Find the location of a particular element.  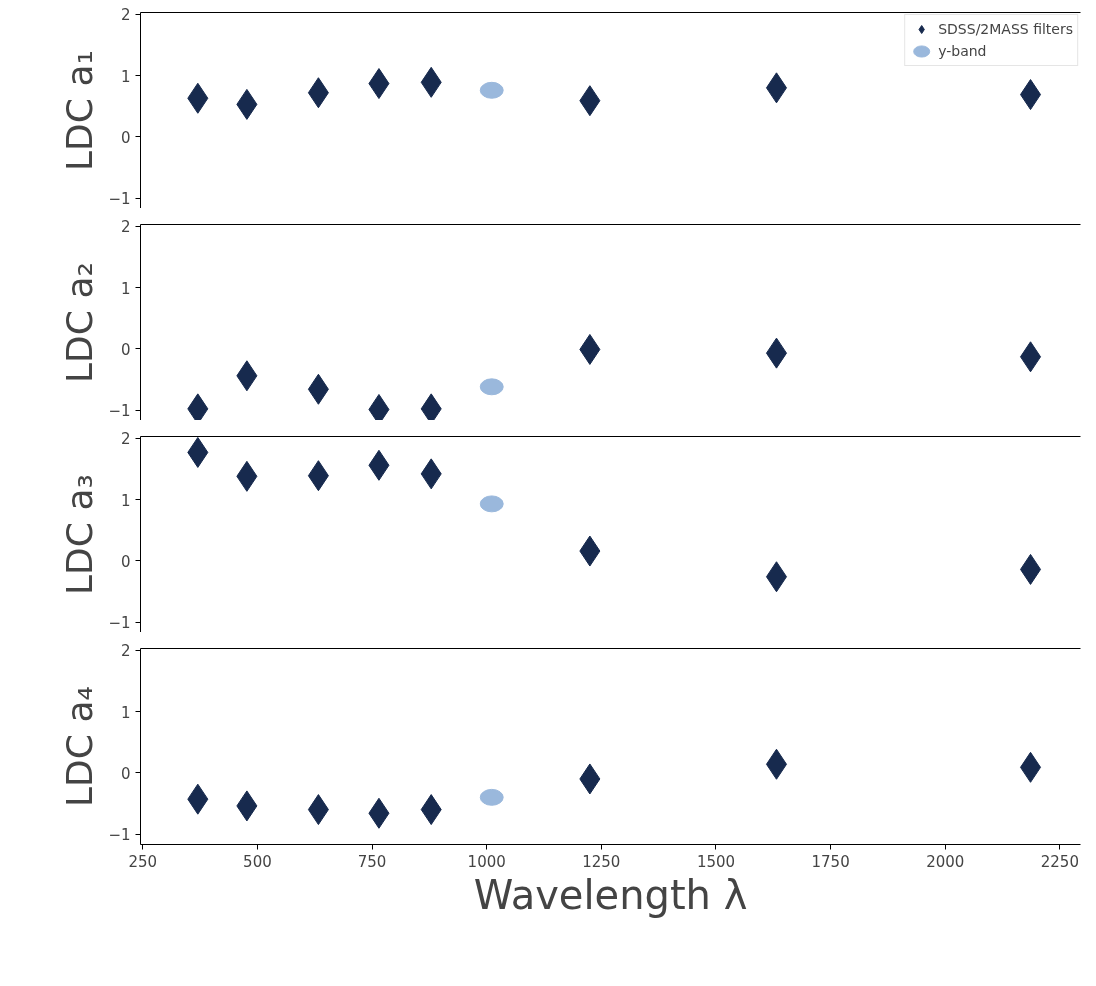

x-tick-label: 1750 is located at coordinates (830, 861).